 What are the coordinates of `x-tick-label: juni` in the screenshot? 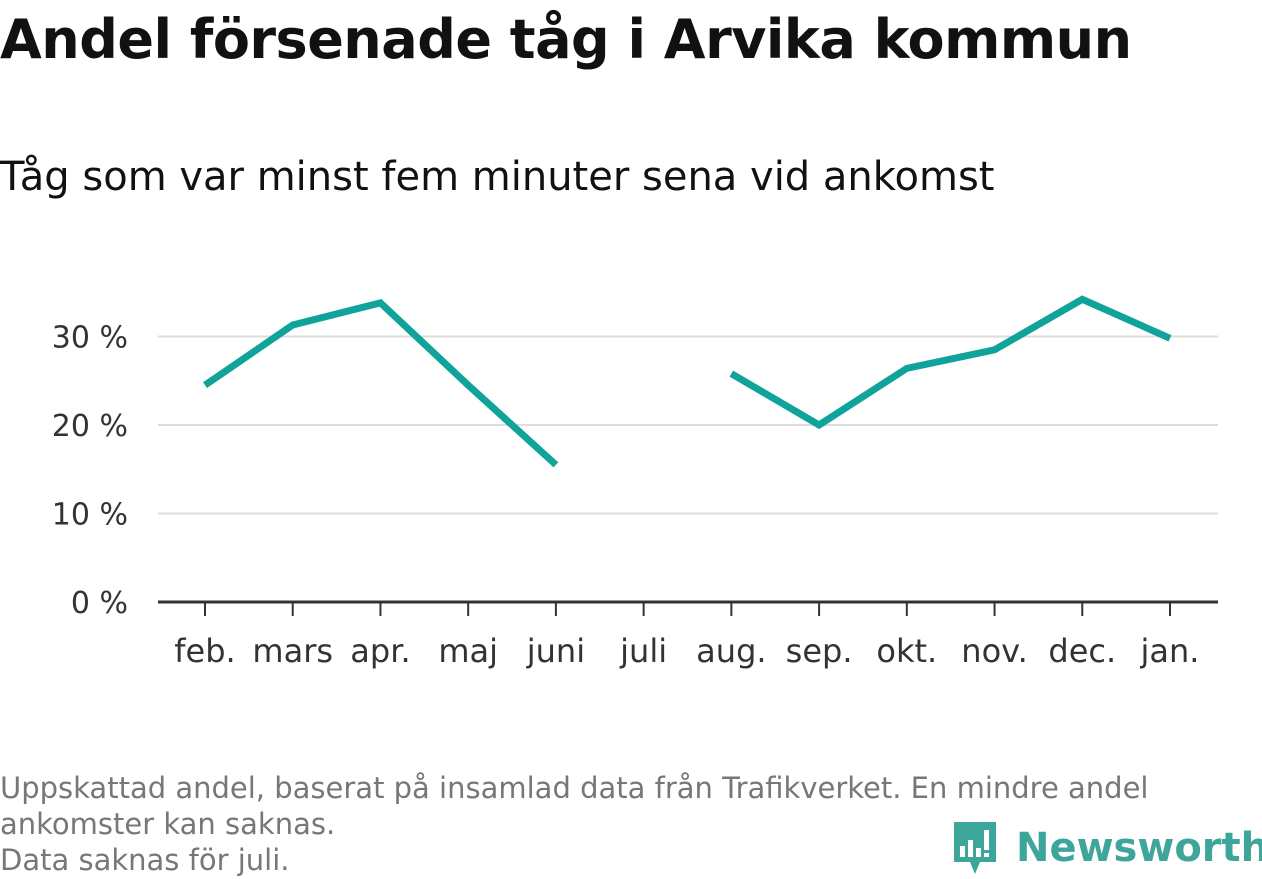 It's located at (555, 651).